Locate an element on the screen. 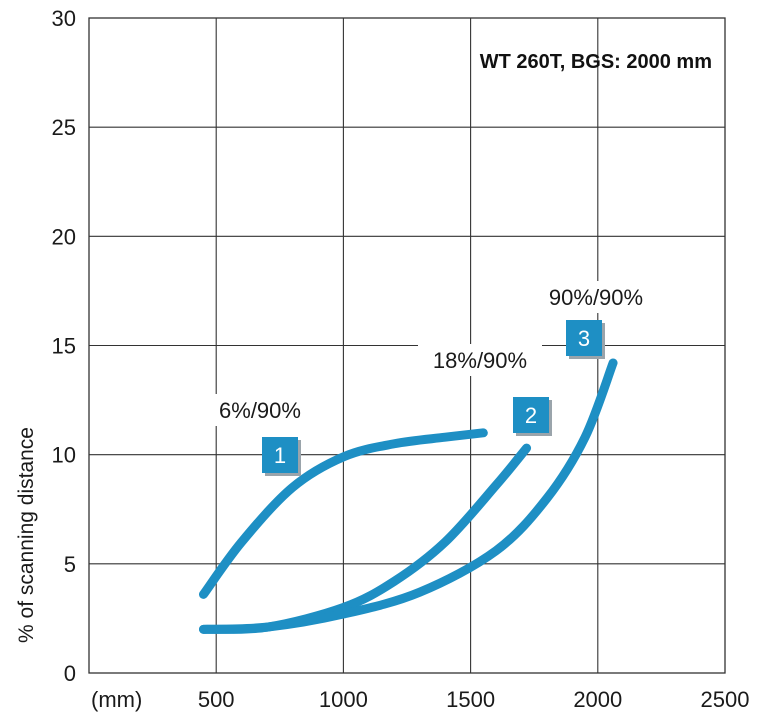 This screenshot has width=758, height=719. badge-number-1: 1 is located at coordinates (280, 455).